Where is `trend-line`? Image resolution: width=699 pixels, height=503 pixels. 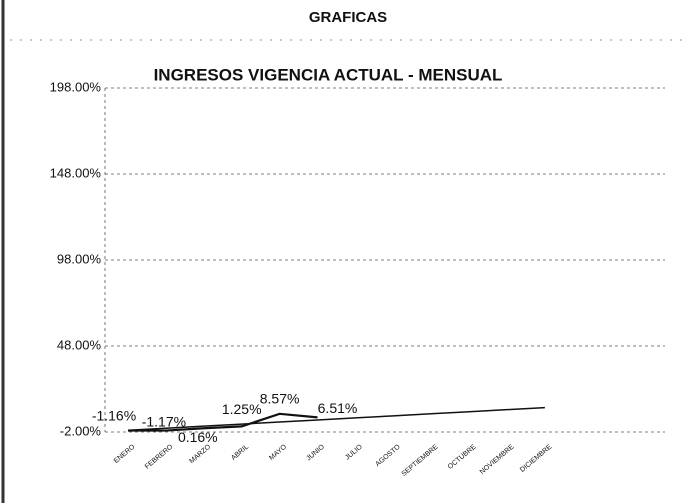
trend-line is located at coordinates (336, 419).